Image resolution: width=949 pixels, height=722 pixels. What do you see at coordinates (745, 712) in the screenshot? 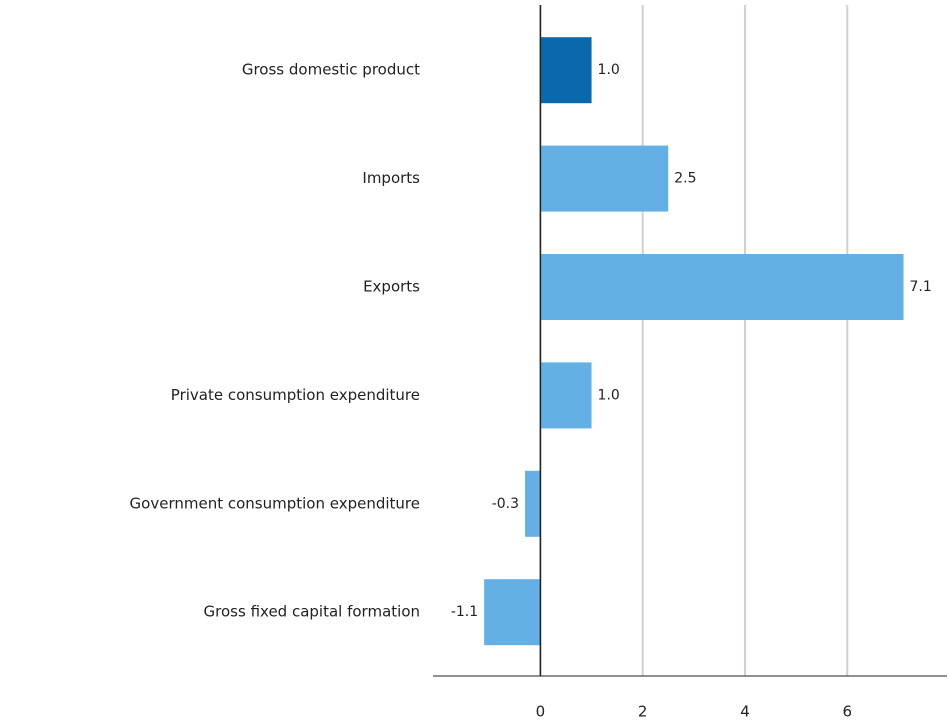
I see `x-tick-label: 4` at bounding box center [745, 712].